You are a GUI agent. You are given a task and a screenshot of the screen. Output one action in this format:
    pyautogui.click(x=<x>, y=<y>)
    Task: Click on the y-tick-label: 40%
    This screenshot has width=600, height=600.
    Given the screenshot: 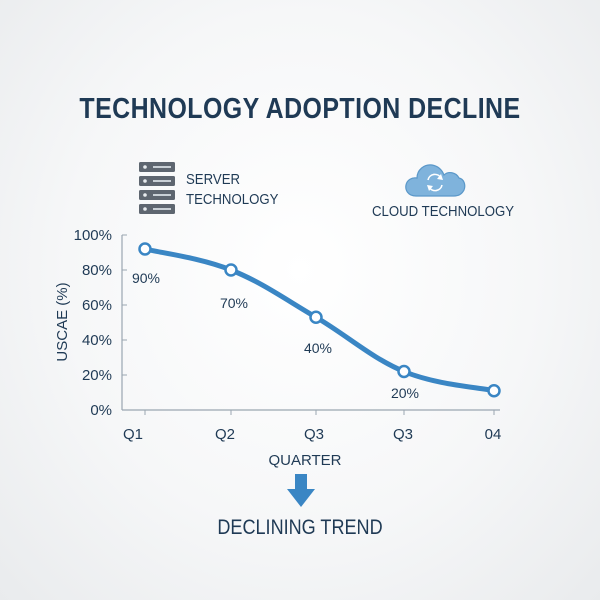 What is the action you would take?
    pyautogui.click(x=97, y=340)
    